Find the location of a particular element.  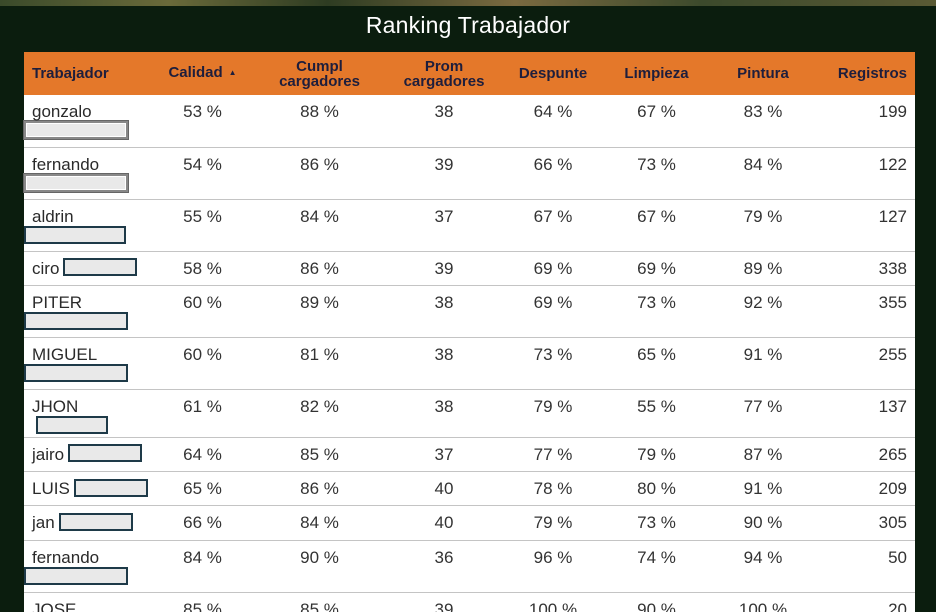

table-row: JOSE 85 % 85 % 39 100 % 90 % 100 % 20 is located at coordinates (469, 602).